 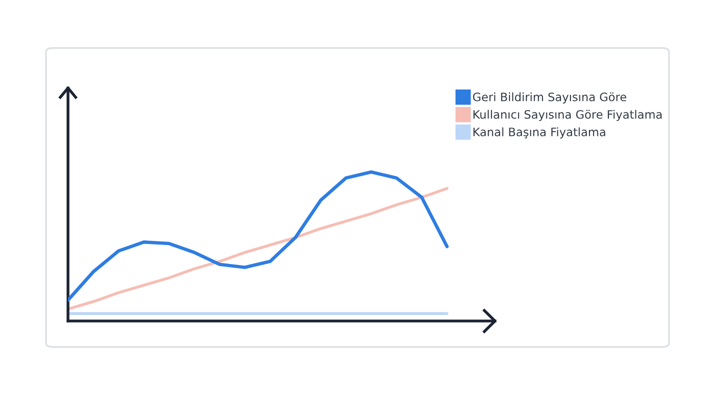 What do you see at coordinates (539, 133) in the screenshot?
I see `legend-label: Kanal Başına Fiyatlama` at bounding box center [539, 133].